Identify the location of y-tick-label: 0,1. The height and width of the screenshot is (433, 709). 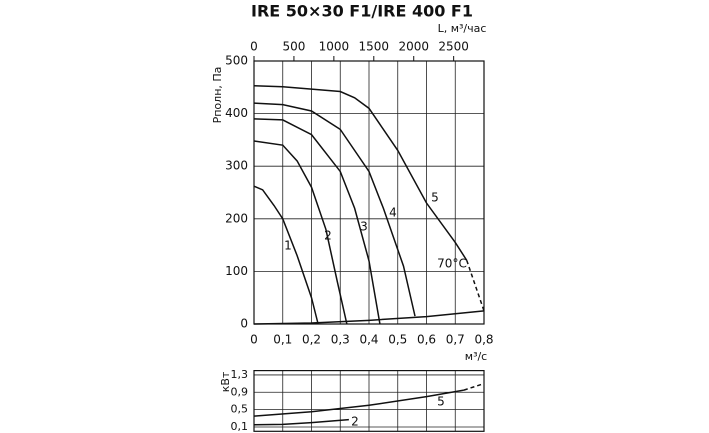
(240, 426).